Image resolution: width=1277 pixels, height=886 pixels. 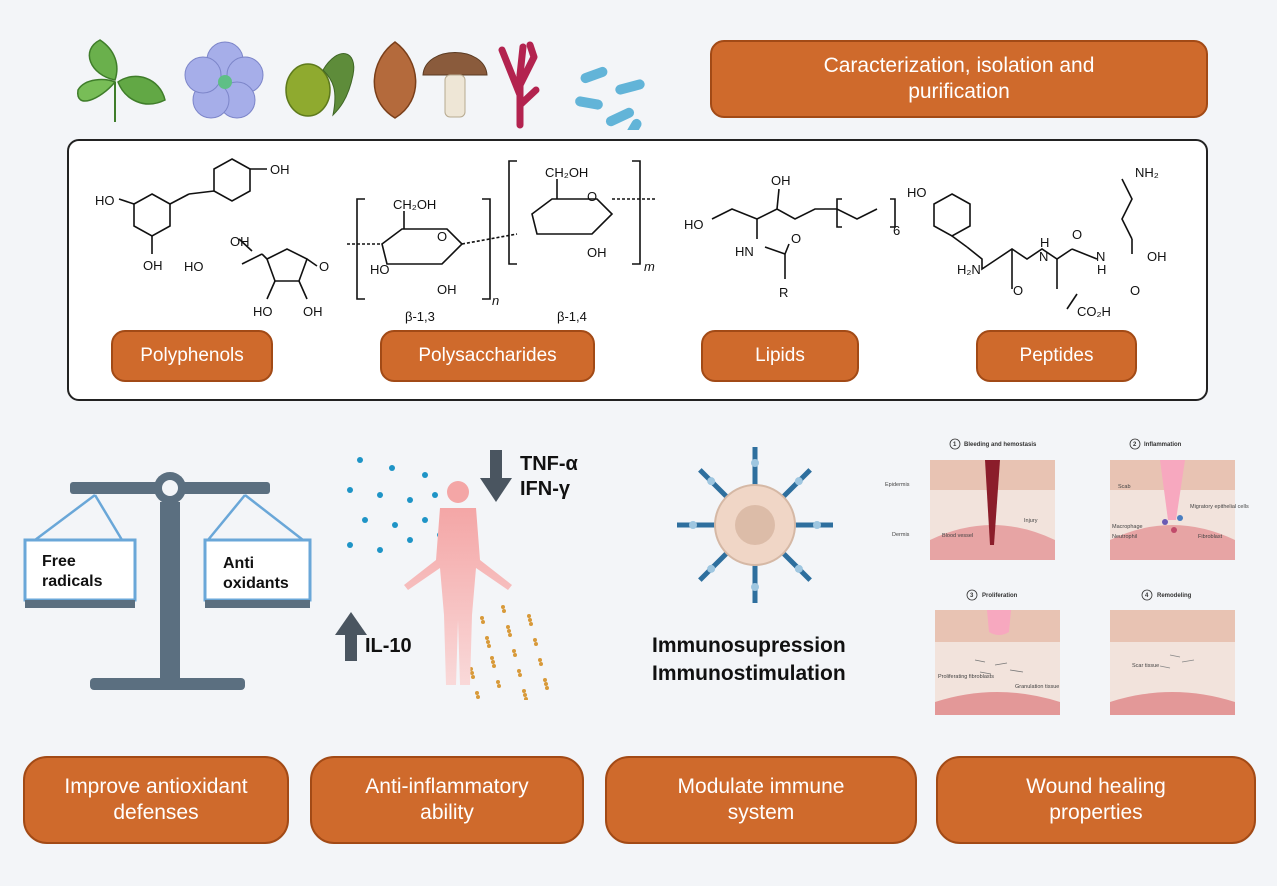 I want to click on lipid-r: R, so click(x=783, y=292).